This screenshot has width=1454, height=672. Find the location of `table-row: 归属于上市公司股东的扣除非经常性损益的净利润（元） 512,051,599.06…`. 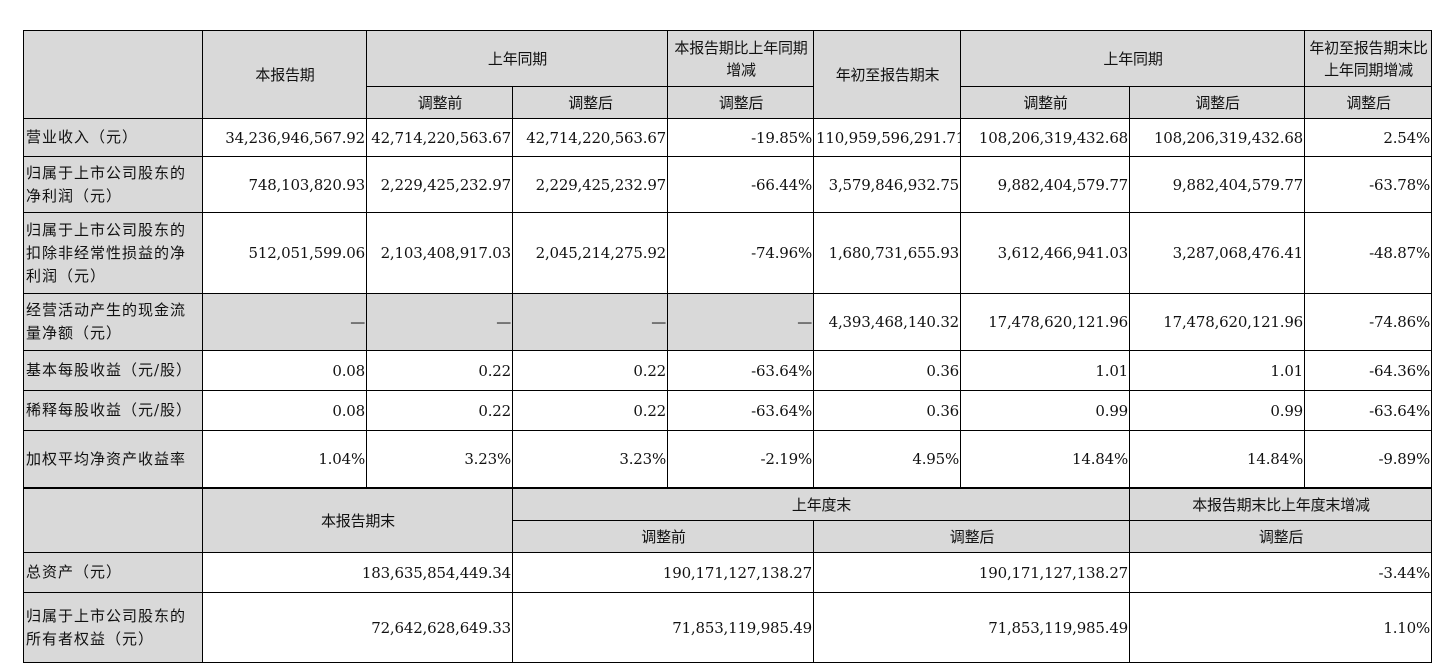

table-row: 归属于上市公司股东的扣除非经常性损益的净利润（元） 512,051,599.06… is located at coordinates (728, 253).